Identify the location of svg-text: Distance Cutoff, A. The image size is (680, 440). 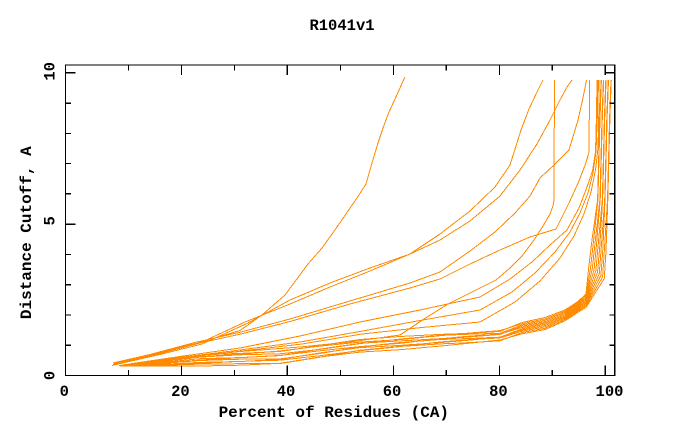
(27, 232).